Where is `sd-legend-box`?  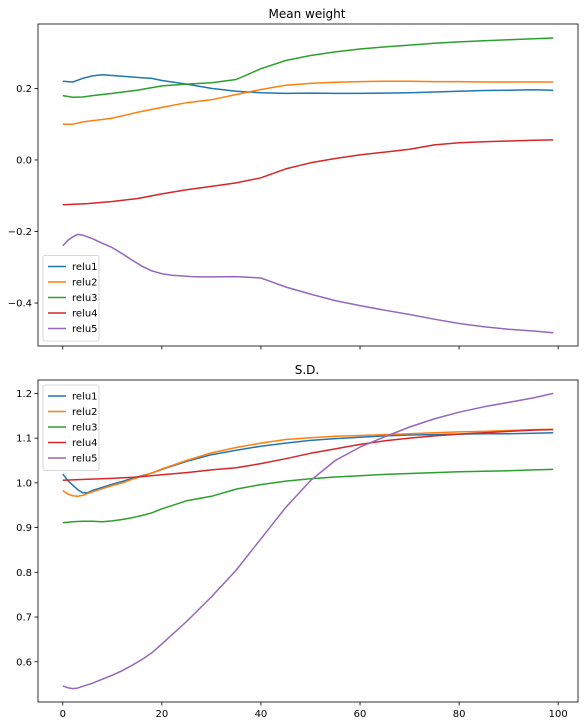
sd-legend-box is located at coordinates (71, 427).